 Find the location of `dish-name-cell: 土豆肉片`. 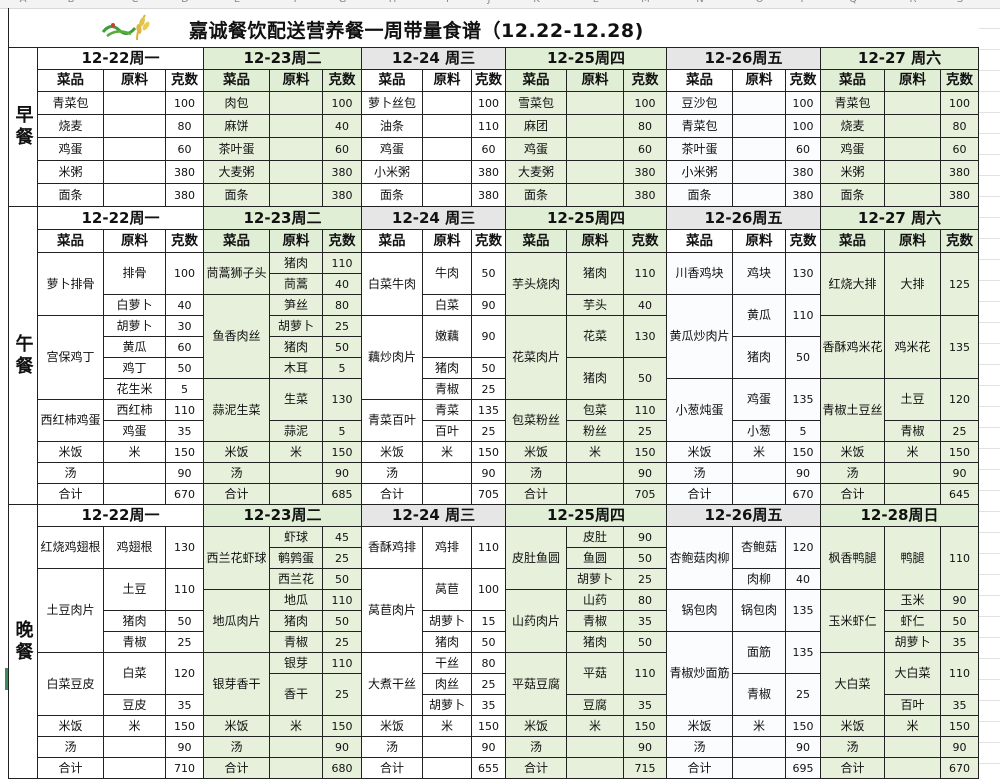

dish-name-cell: 土豆肉片 is located at coordinates (71, 611).